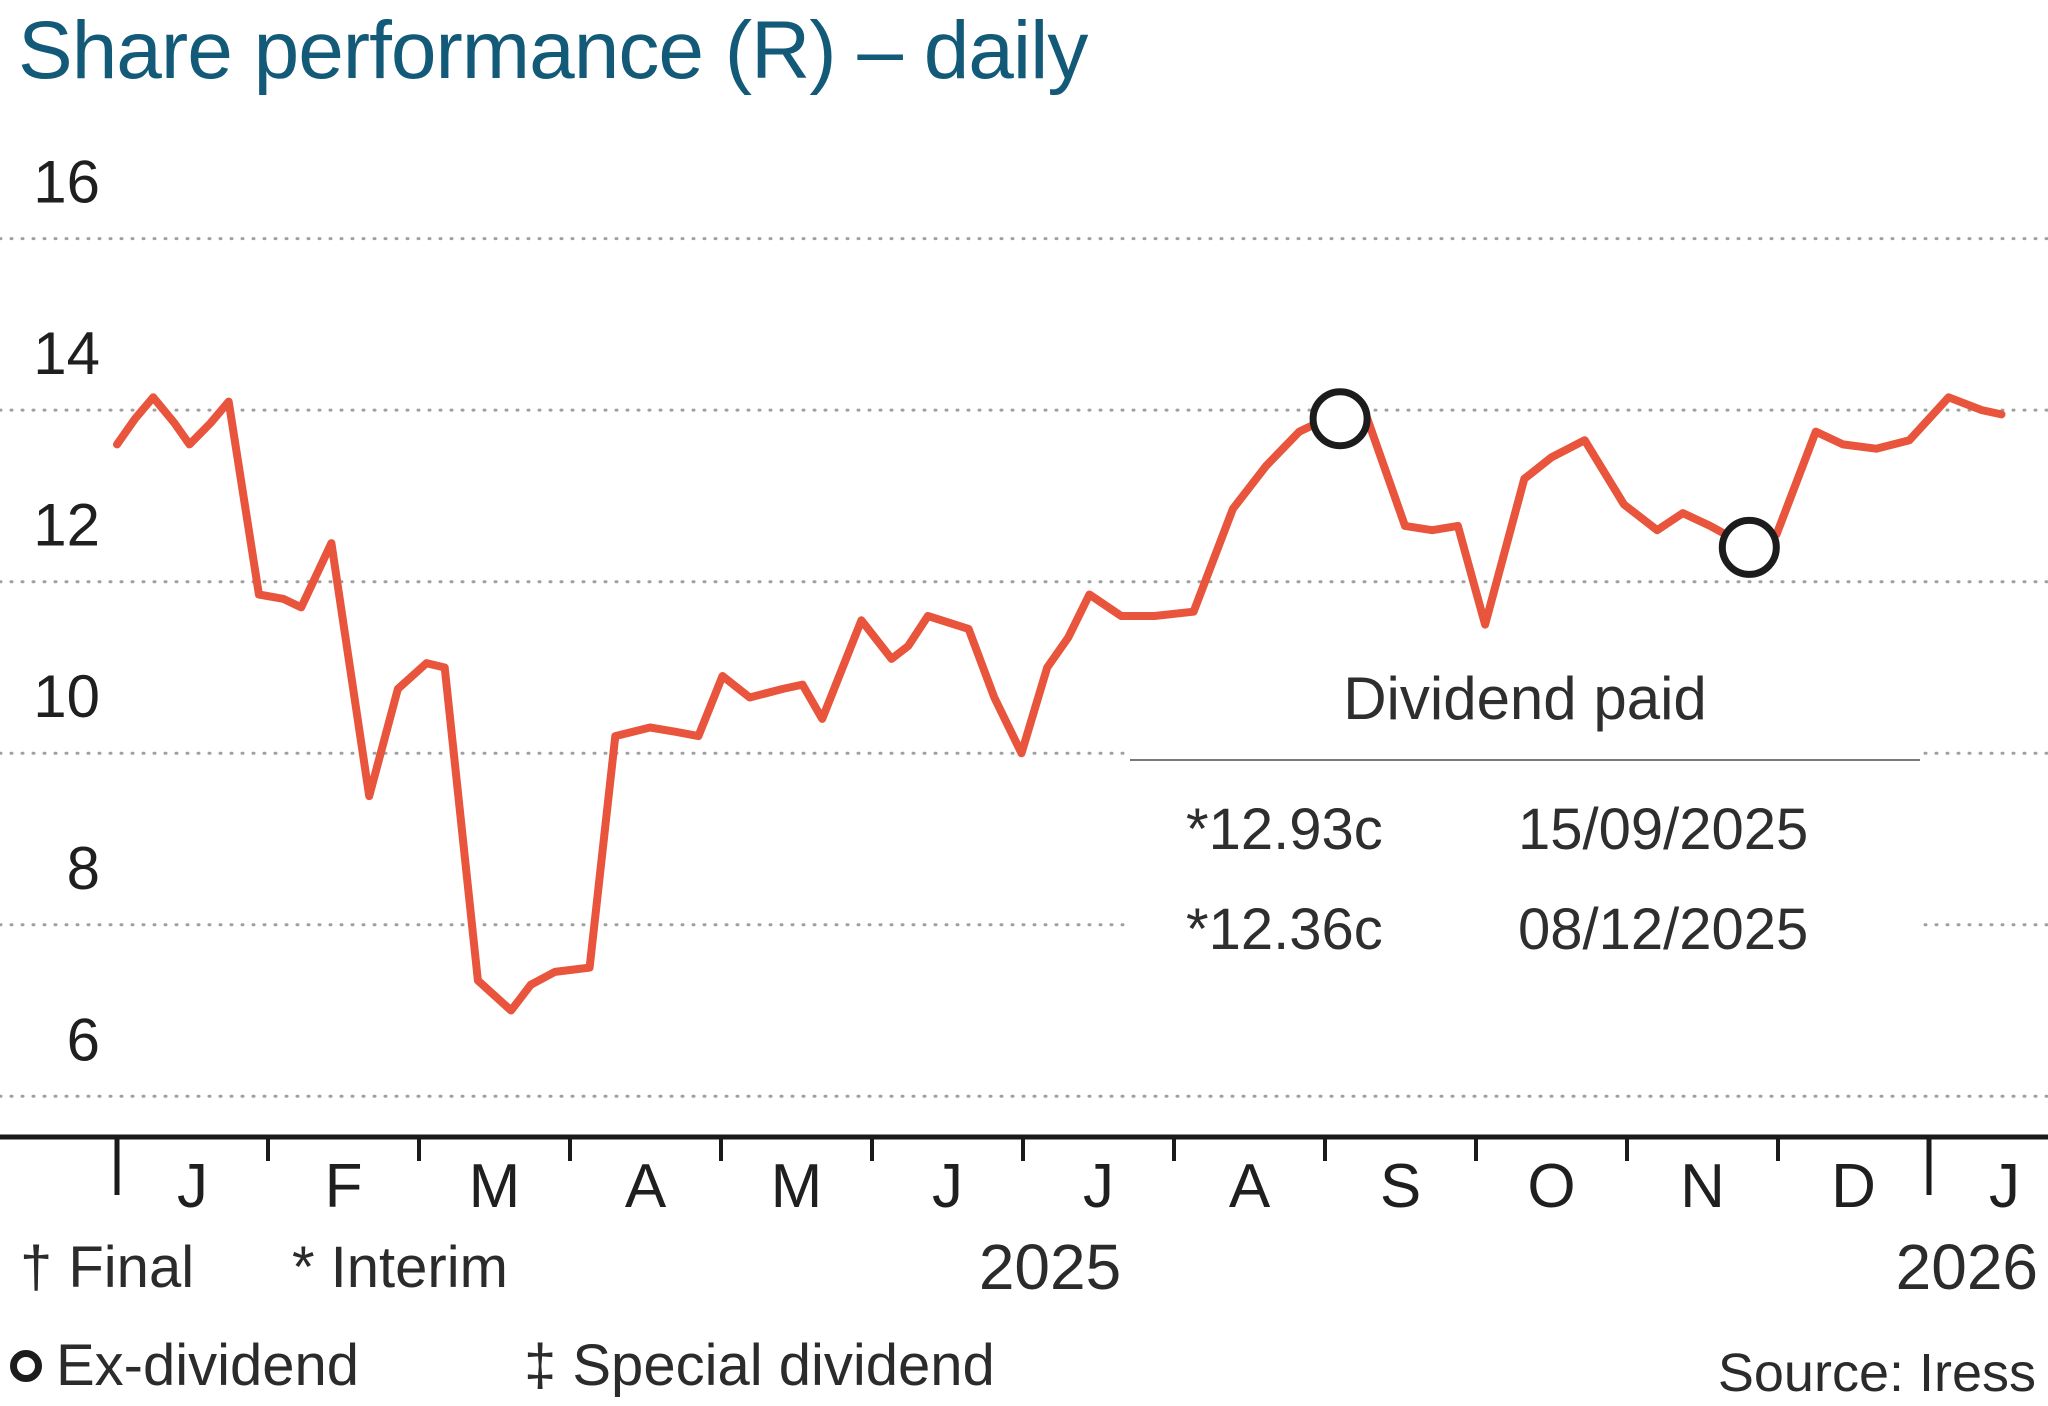 The width and height of the screenshot is (2048, 1406). What do you see at coordinates (66, 525) in the screenshot?
I see `y-axis-label: 12` at bounding box center [66, 525].